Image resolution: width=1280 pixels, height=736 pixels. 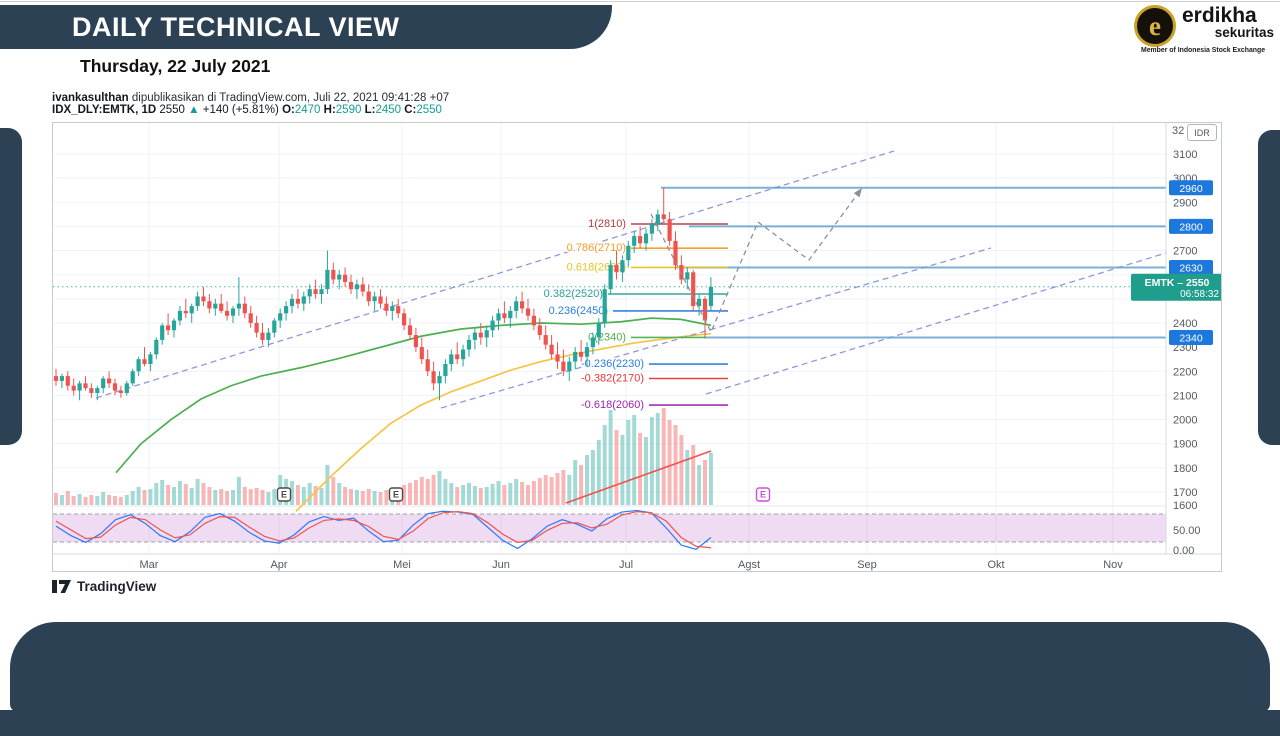 I want to click on svg-text: Nov, so click(x=1113, y=565).